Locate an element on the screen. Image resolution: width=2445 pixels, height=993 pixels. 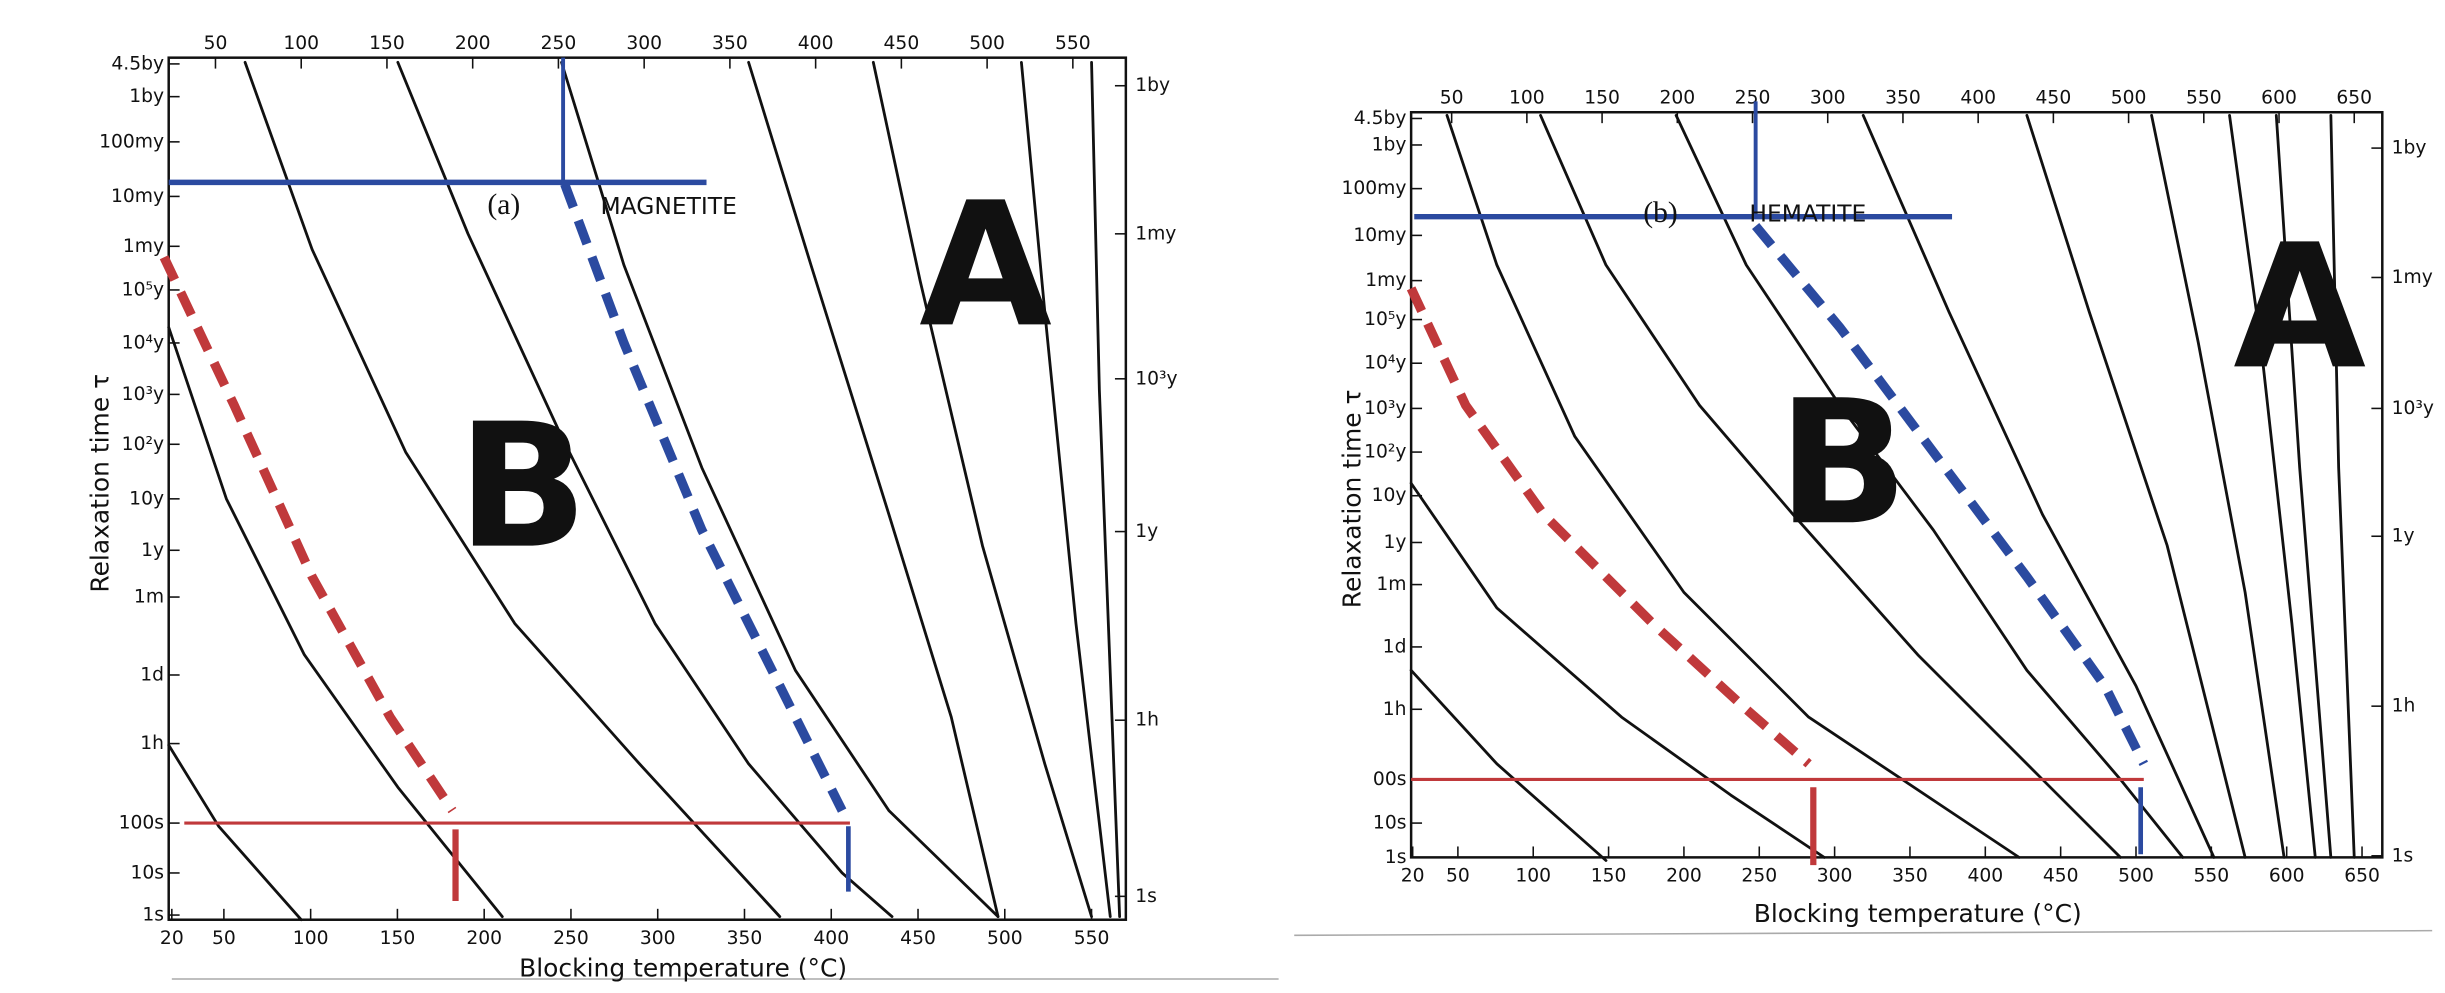
left-tick-label: 10²y is located at coordinates (1385, 452).